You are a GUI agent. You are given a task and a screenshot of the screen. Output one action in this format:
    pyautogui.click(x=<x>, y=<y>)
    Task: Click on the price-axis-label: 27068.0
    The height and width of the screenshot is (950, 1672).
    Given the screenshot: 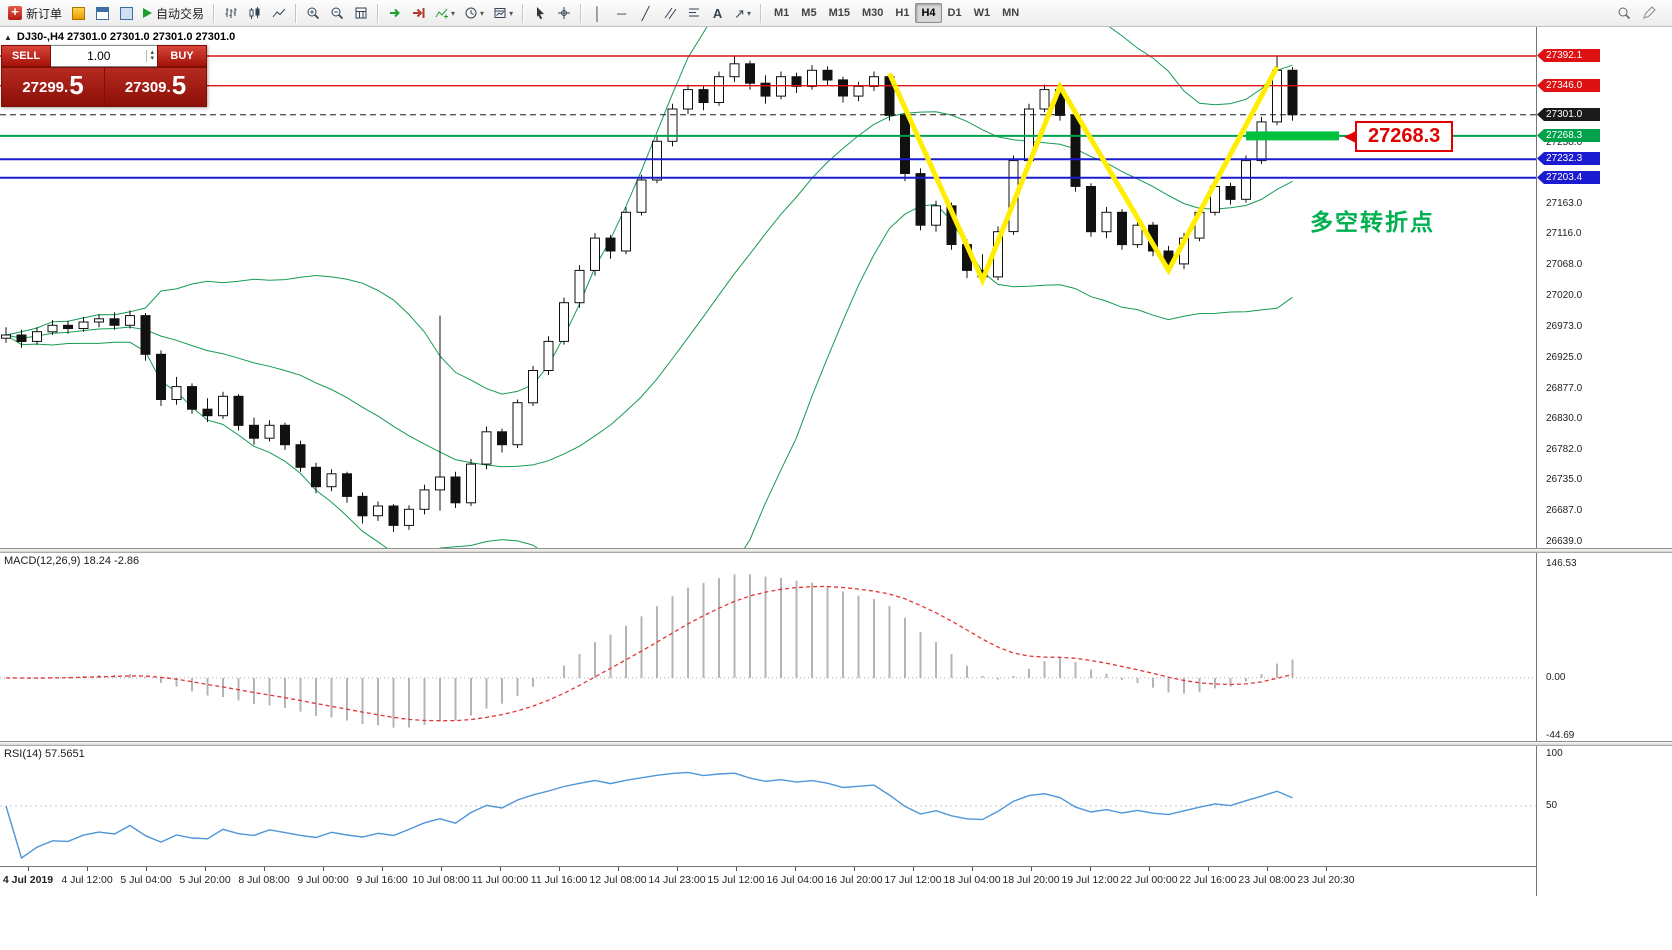 What is the action you would take?
    pyautogui.click(x=1564, y=264)
    